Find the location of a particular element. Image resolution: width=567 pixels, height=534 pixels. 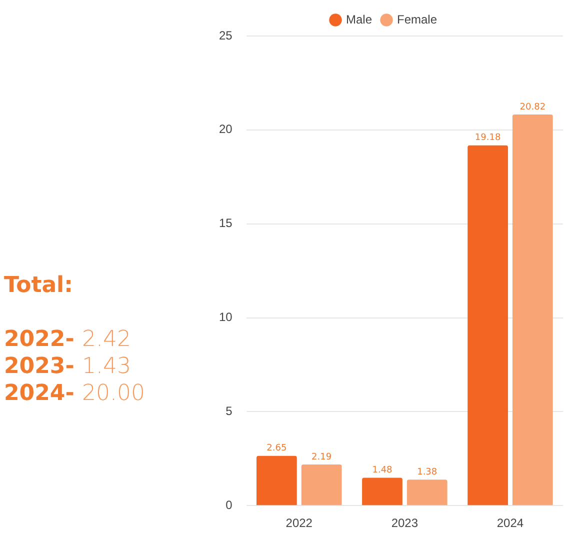

data-label: 1.38 is located at coordinates (427, 473).